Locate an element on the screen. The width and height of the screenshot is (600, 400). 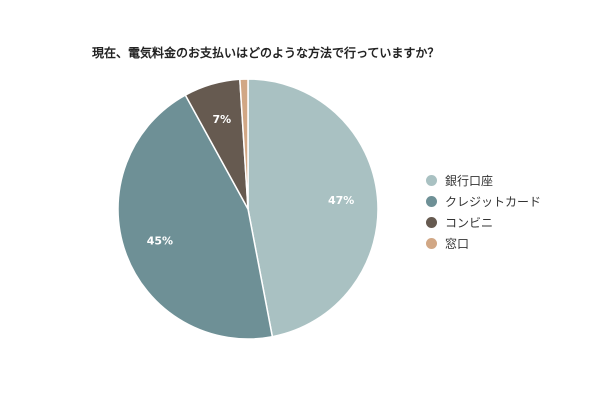
legend-label-counter: 窓口 is located at coordinates (457, 244).